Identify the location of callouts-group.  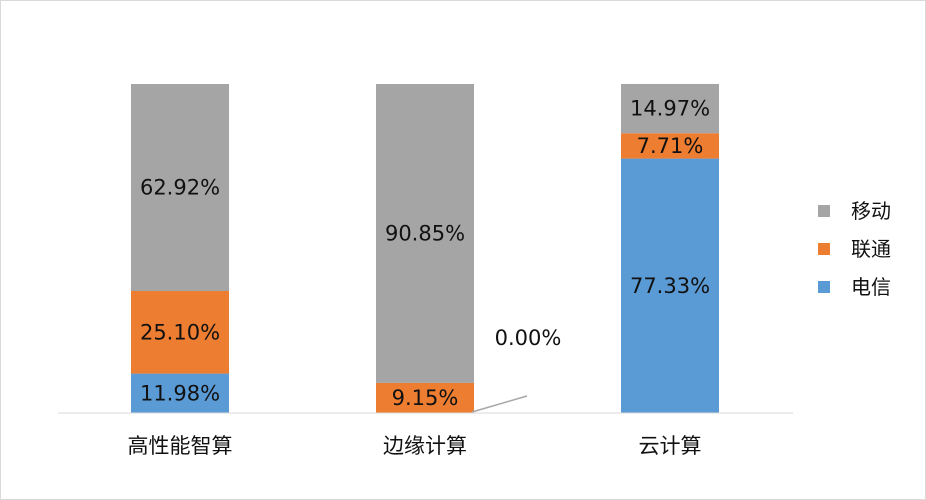
(499, 404).